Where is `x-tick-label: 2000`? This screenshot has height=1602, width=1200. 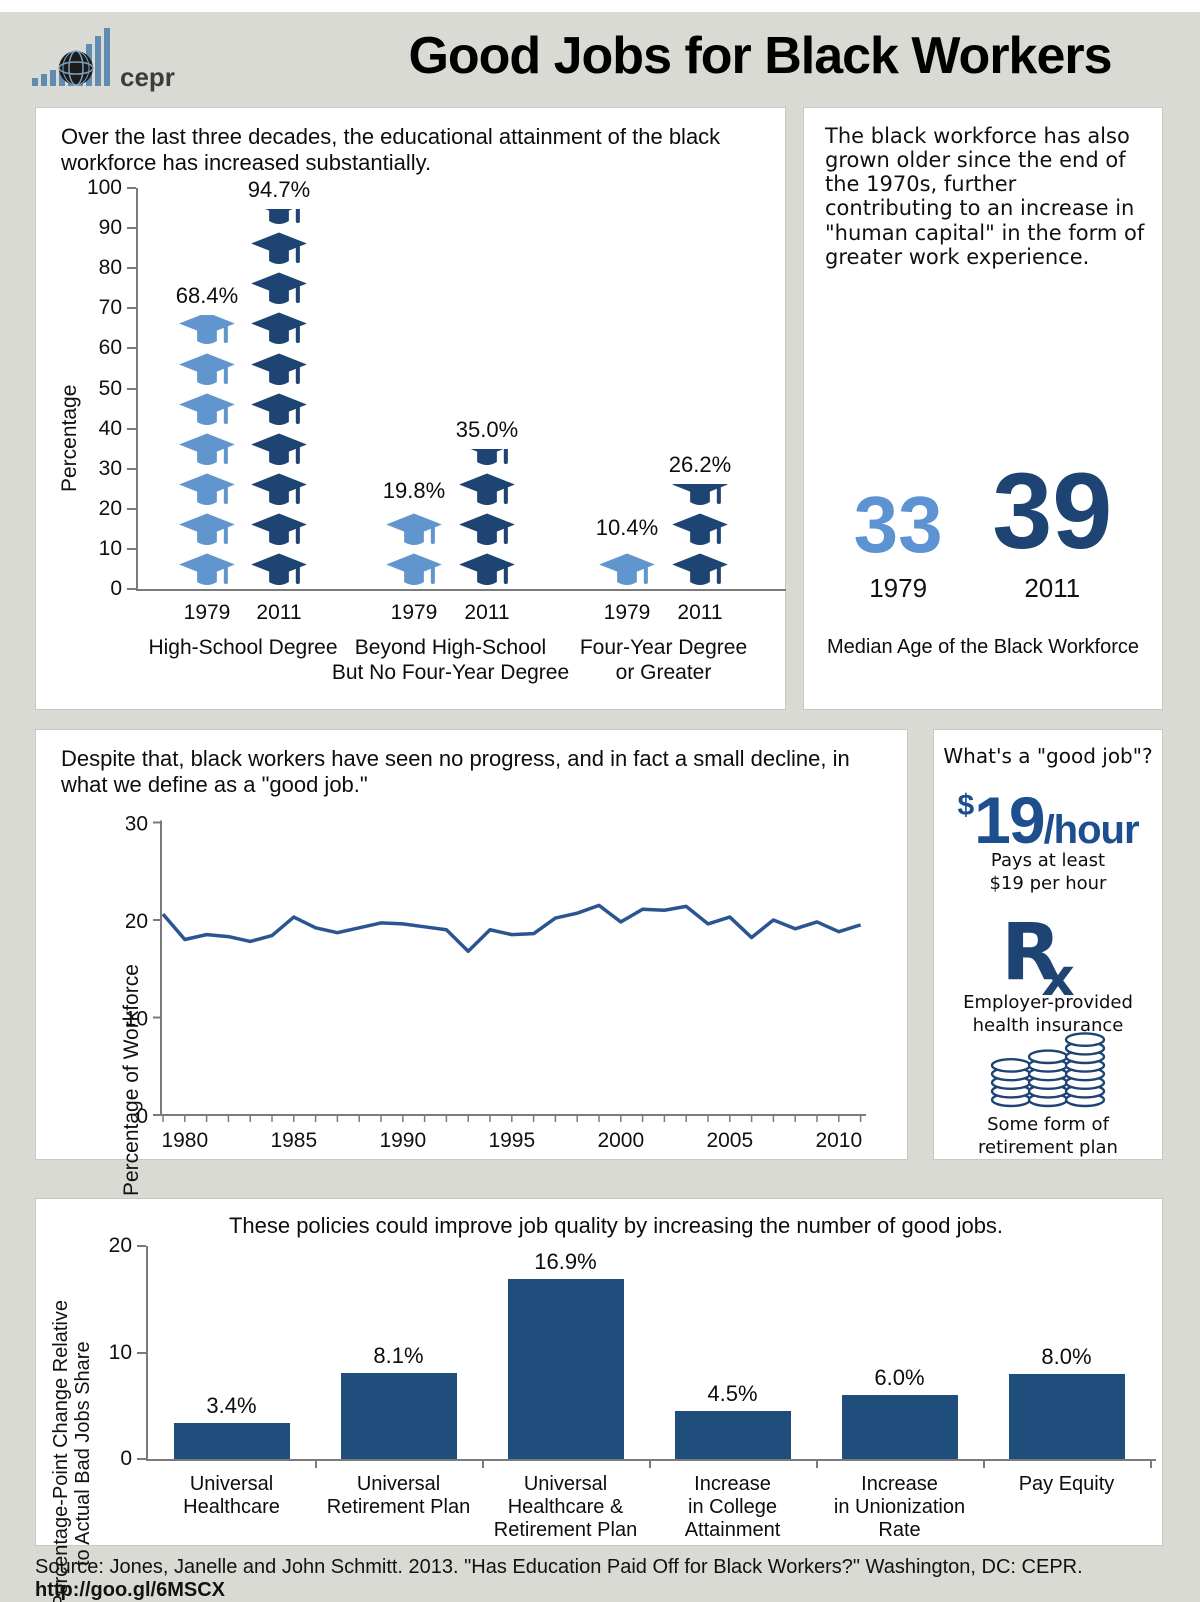 x-tick-label: 2000 is located at coordinates (620, 1140).